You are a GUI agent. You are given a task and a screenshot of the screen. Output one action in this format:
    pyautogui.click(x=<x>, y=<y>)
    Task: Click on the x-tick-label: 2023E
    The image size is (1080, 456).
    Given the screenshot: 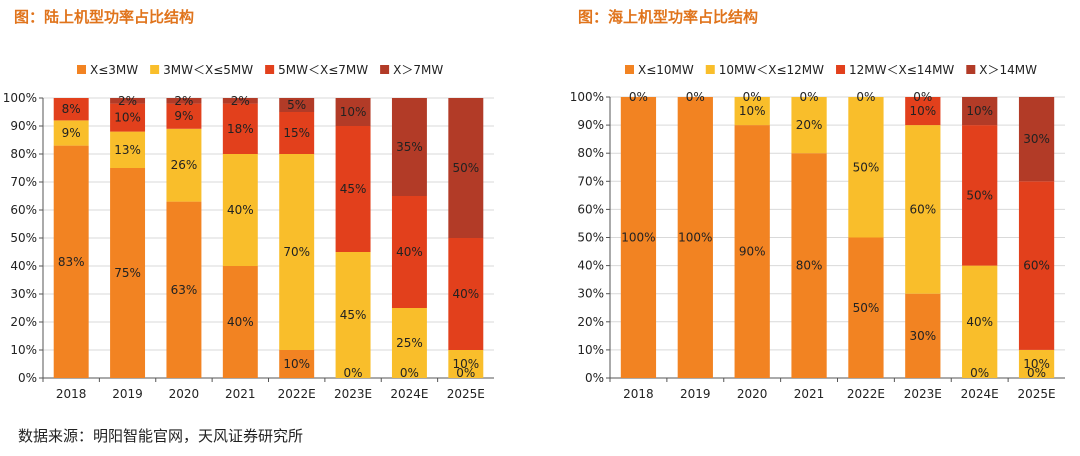 What is the action you would take?
    pyautogui.click(x=923, y=394)
    